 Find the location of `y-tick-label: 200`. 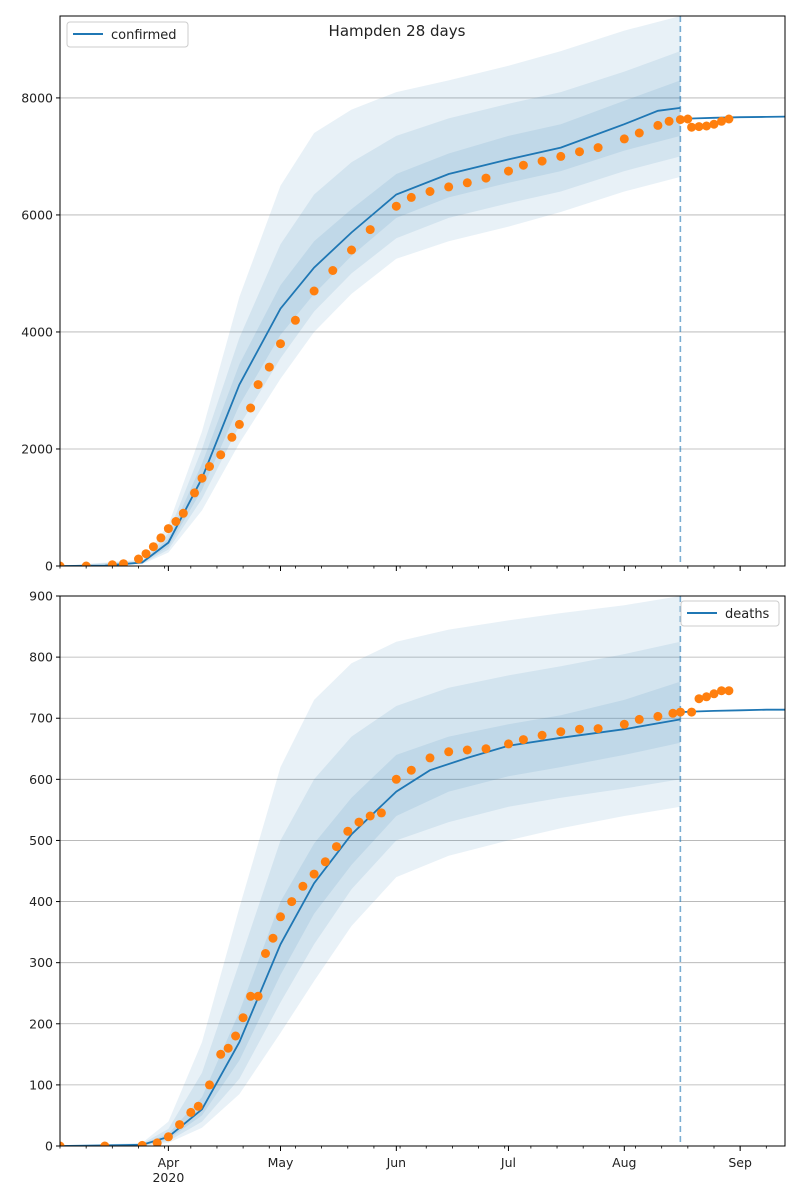

y-tick-label: 200 is located at coordinates (41, 1023).